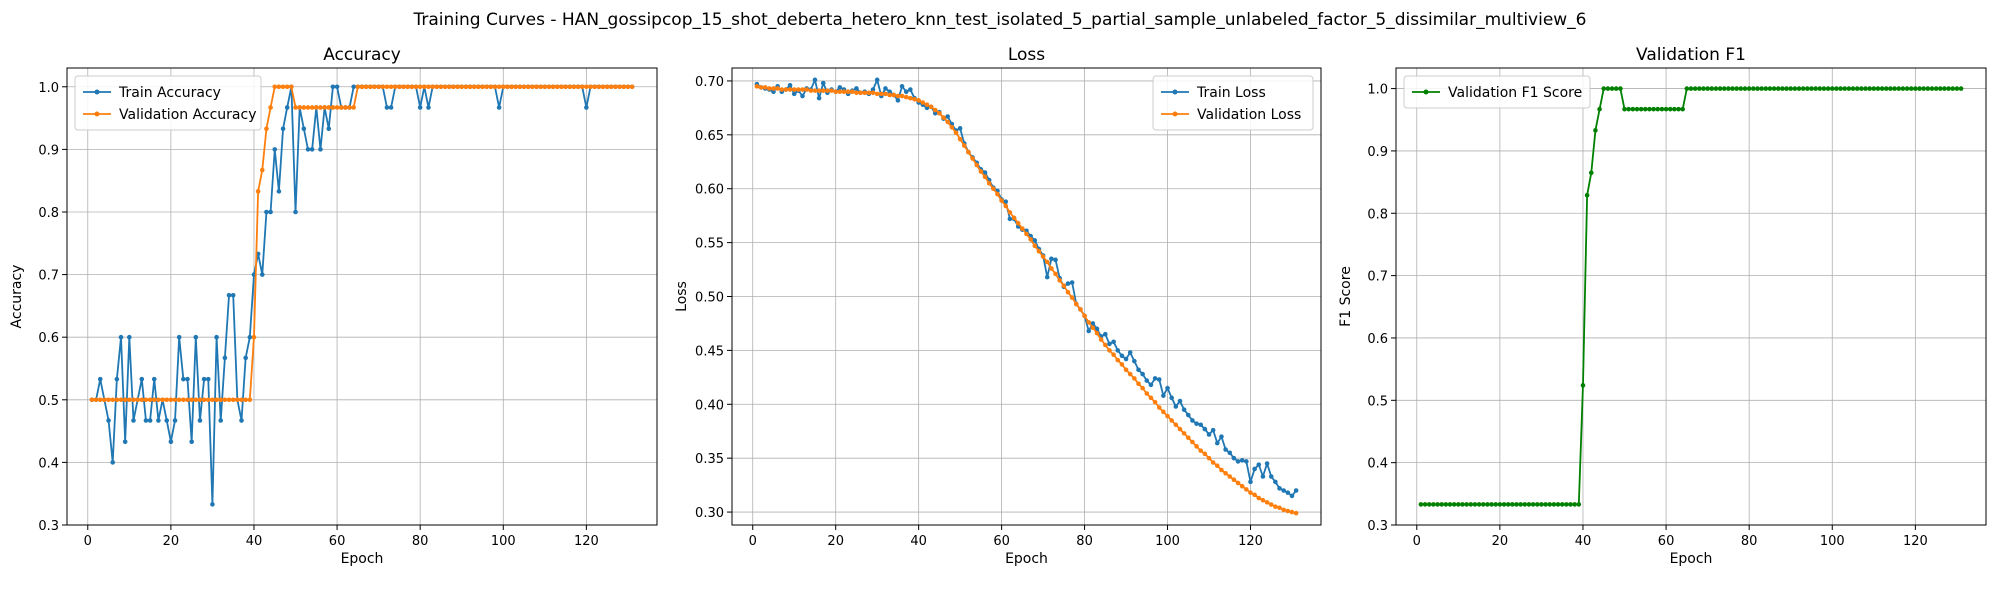  I want to click on legend-entry: Train Accuracy, so click(152, 93).